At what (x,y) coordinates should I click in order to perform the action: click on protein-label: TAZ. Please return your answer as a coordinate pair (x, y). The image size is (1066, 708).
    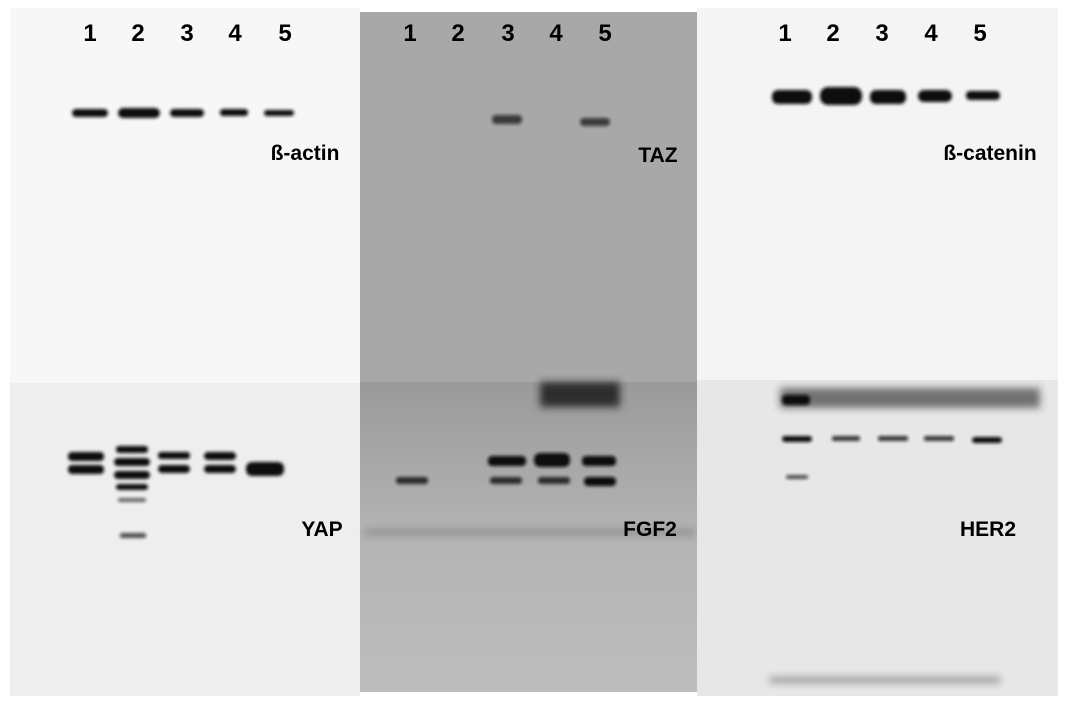
    Looking at the image, I should click on (657, 155).